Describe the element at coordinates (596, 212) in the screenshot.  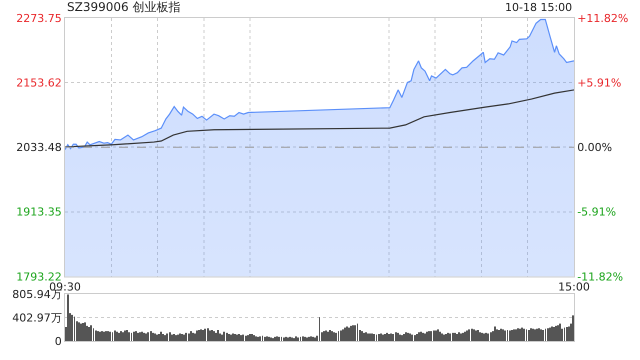
I see `y2-tick-label: -5.91%` at that location.